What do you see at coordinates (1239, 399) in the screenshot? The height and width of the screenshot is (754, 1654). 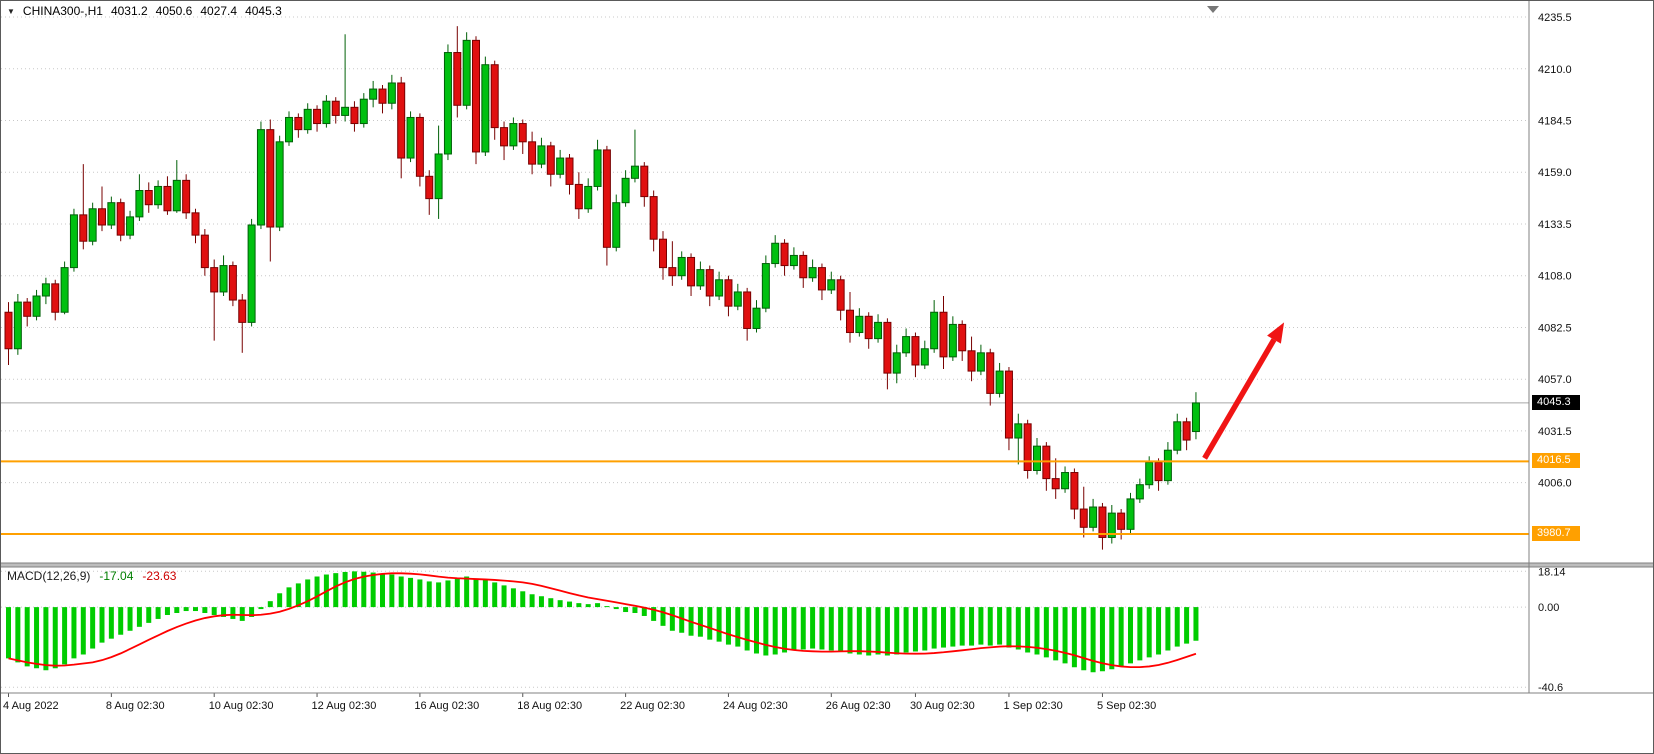 I see `trend-arrow-shaft` at bounding box center [1239, 399].